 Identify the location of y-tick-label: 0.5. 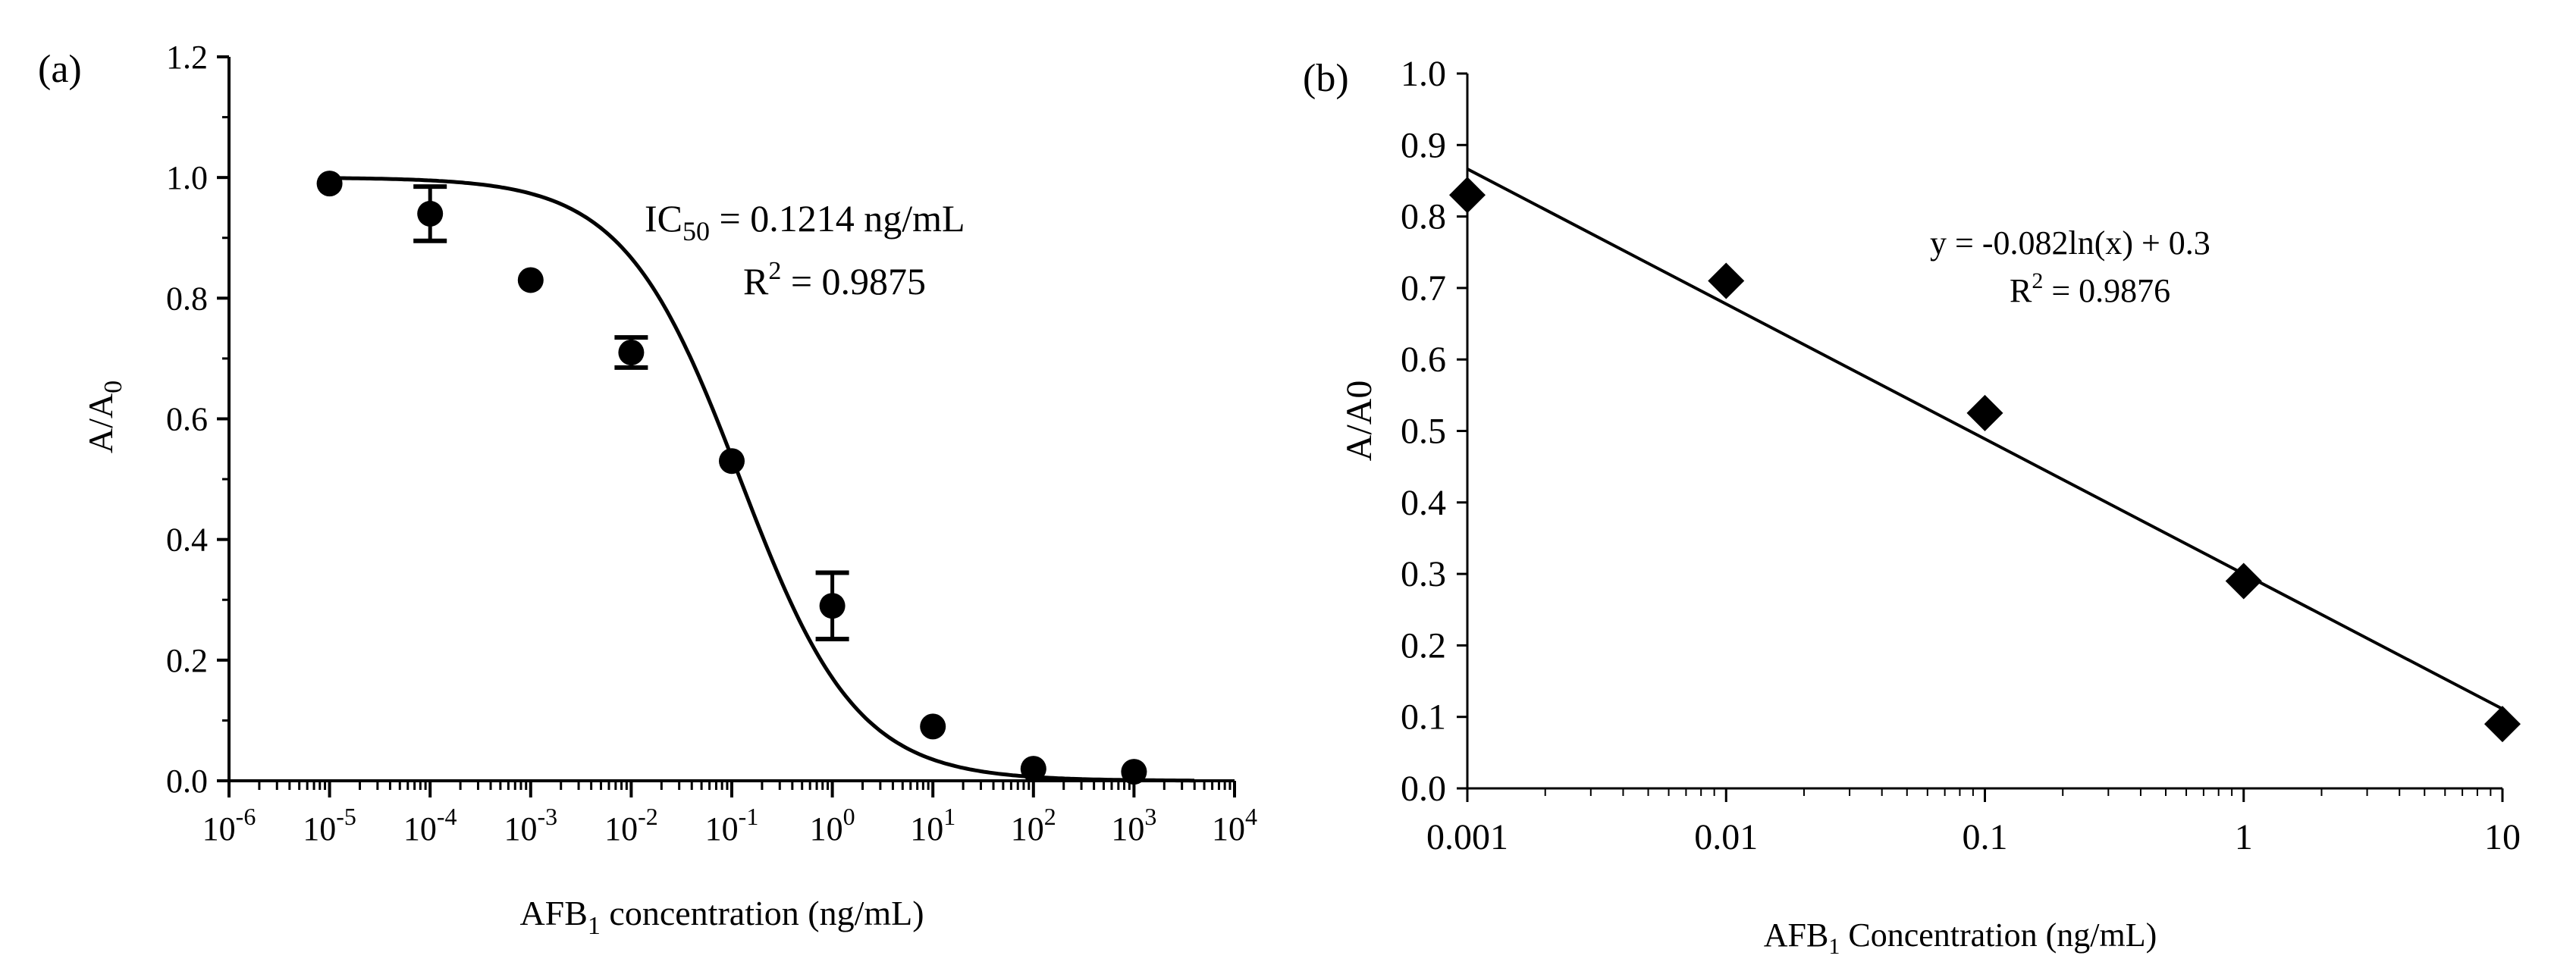
(1423, 432).